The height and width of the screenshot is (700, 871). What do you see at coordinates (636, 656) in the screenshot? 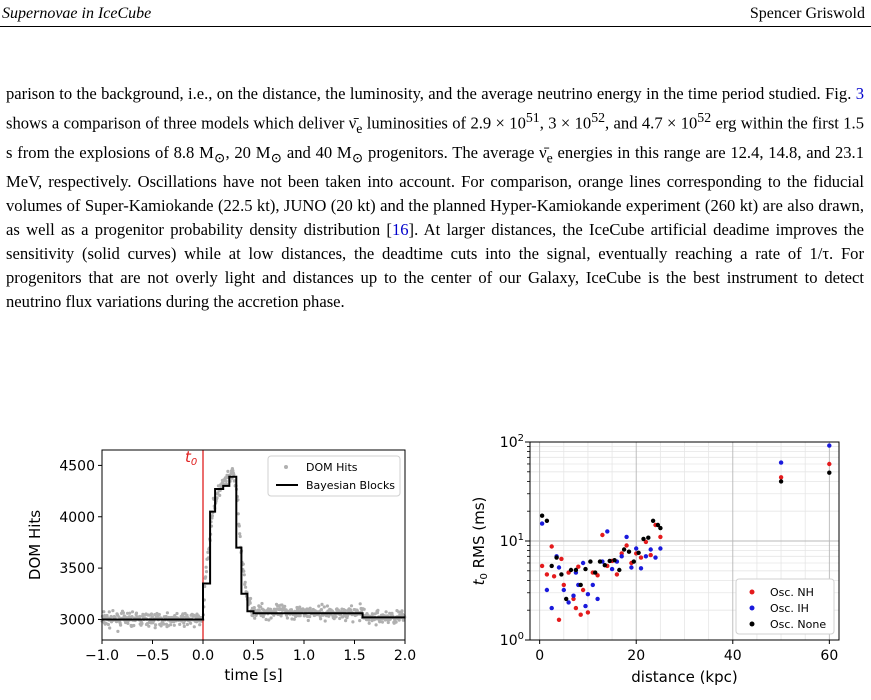
I see `x-tick-label: 20` at bounding box center [636, 656].